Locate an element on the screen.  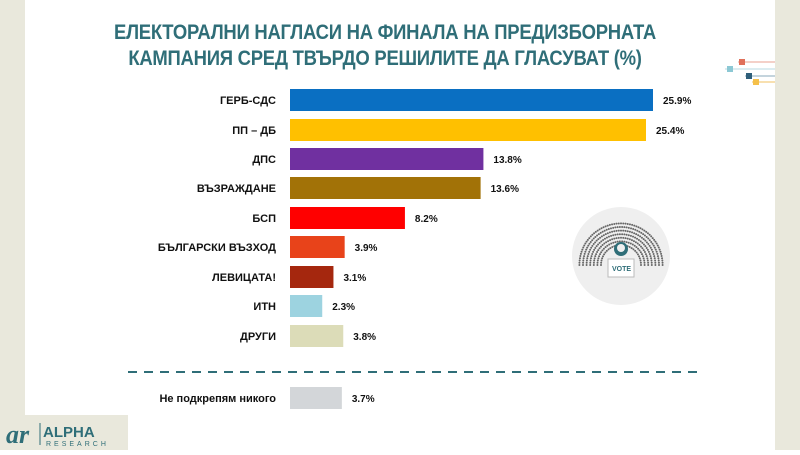
value-label: 25.9% is located at coordinates (677, 101).